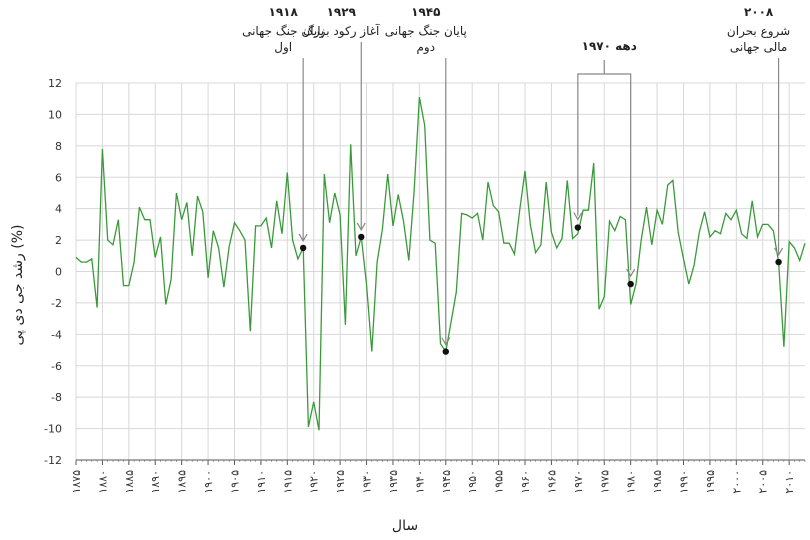 This screenshot has width=810, height=540. What do you see at coordinates (472, 482) in the screenshot?
I see `x-tick-label: ۱۹۵۰` at bounding box center [472, 482].